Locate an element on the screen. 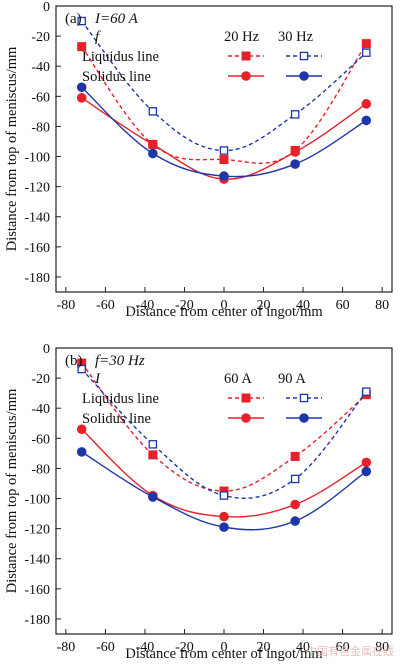 The height and width of the screenshot is (668, 400). x-tick-label: 60 is located at coordinates (343, 647).